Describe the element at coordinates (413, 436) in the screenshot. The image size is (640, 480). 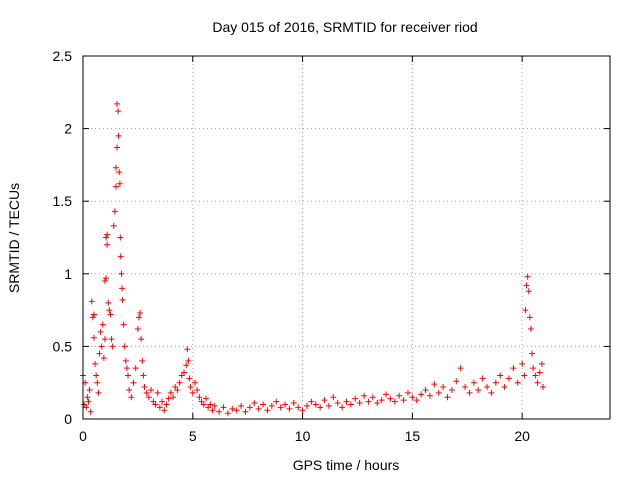
I see `x-tick-label: 15` at that location.